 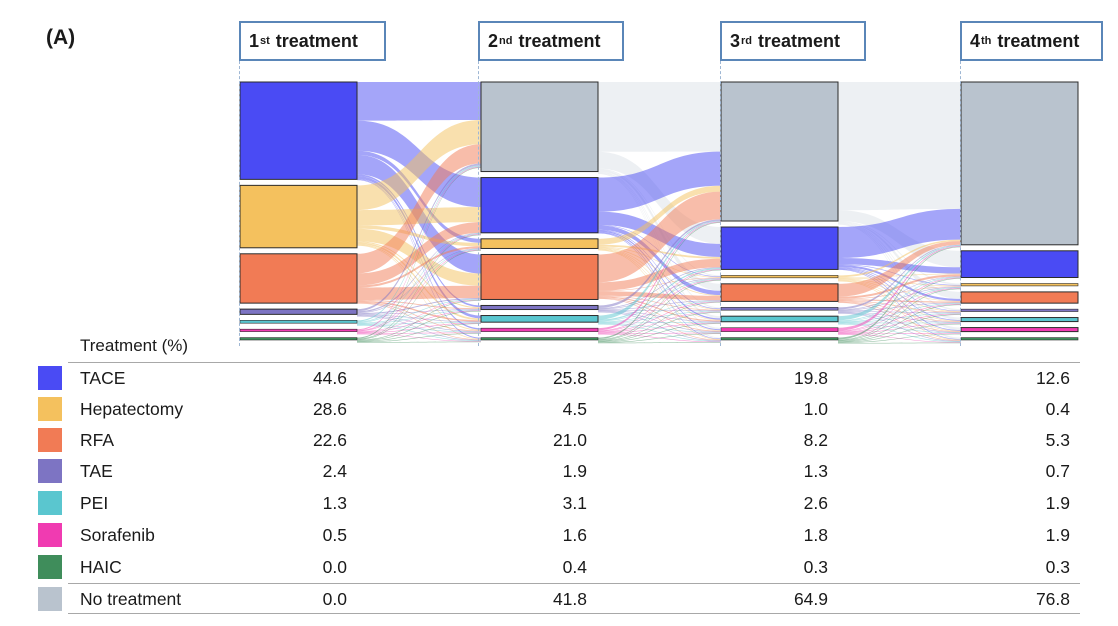 What do you see at coordinates (815, 409) in the screenshot?
I see `value-stage-3: 1.0` at bounding box center [815, 409].